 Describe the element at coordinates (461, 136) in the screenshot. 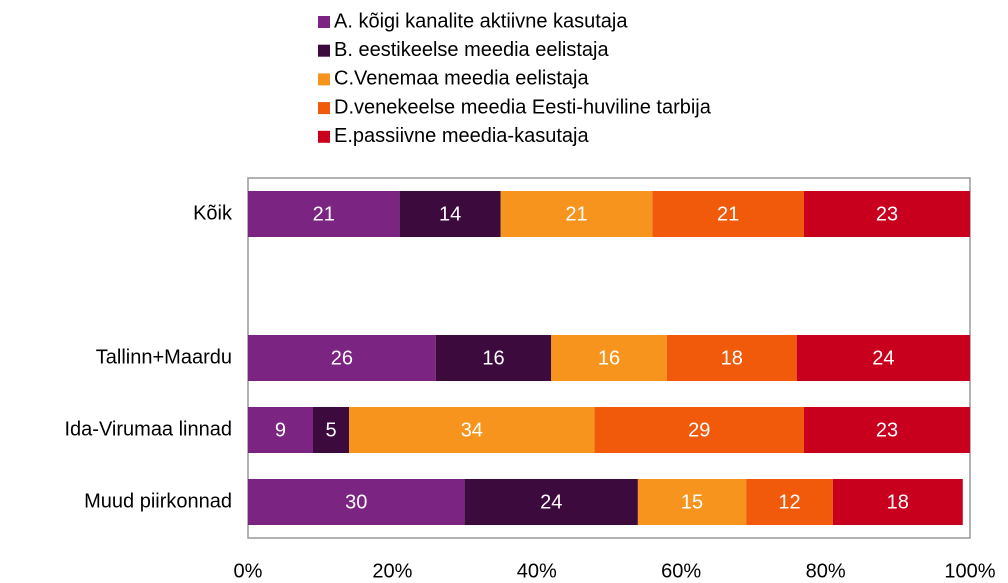

I see `legend-label: E.passiivne meedia-kasutaja` at that location.